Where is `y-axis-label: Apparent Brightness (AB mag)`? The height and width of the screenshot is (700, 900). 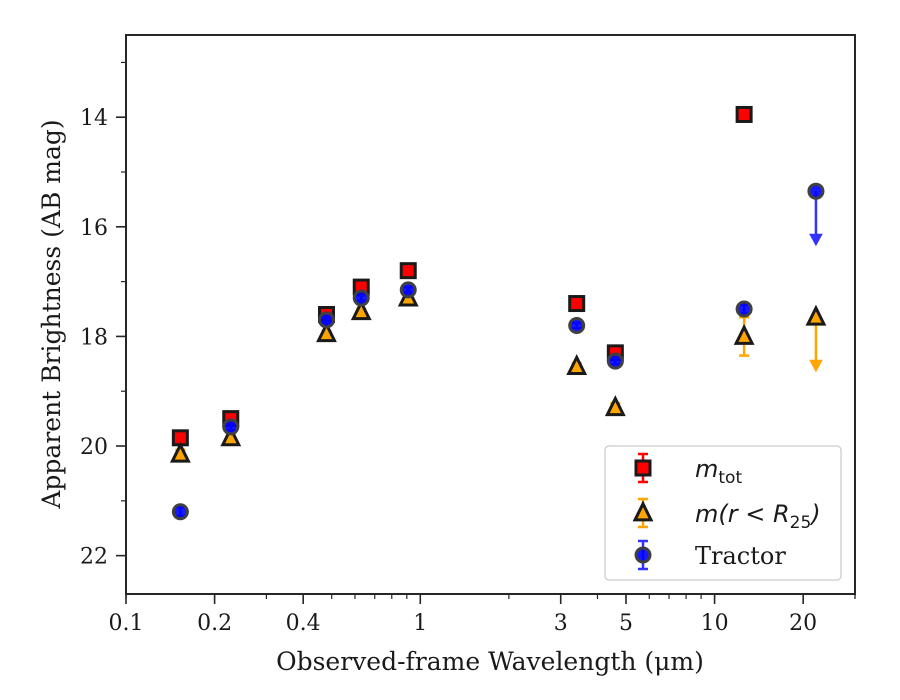
y-axis-label: Apparent Brightness (AB mag) is located at coordinates (51, 314).